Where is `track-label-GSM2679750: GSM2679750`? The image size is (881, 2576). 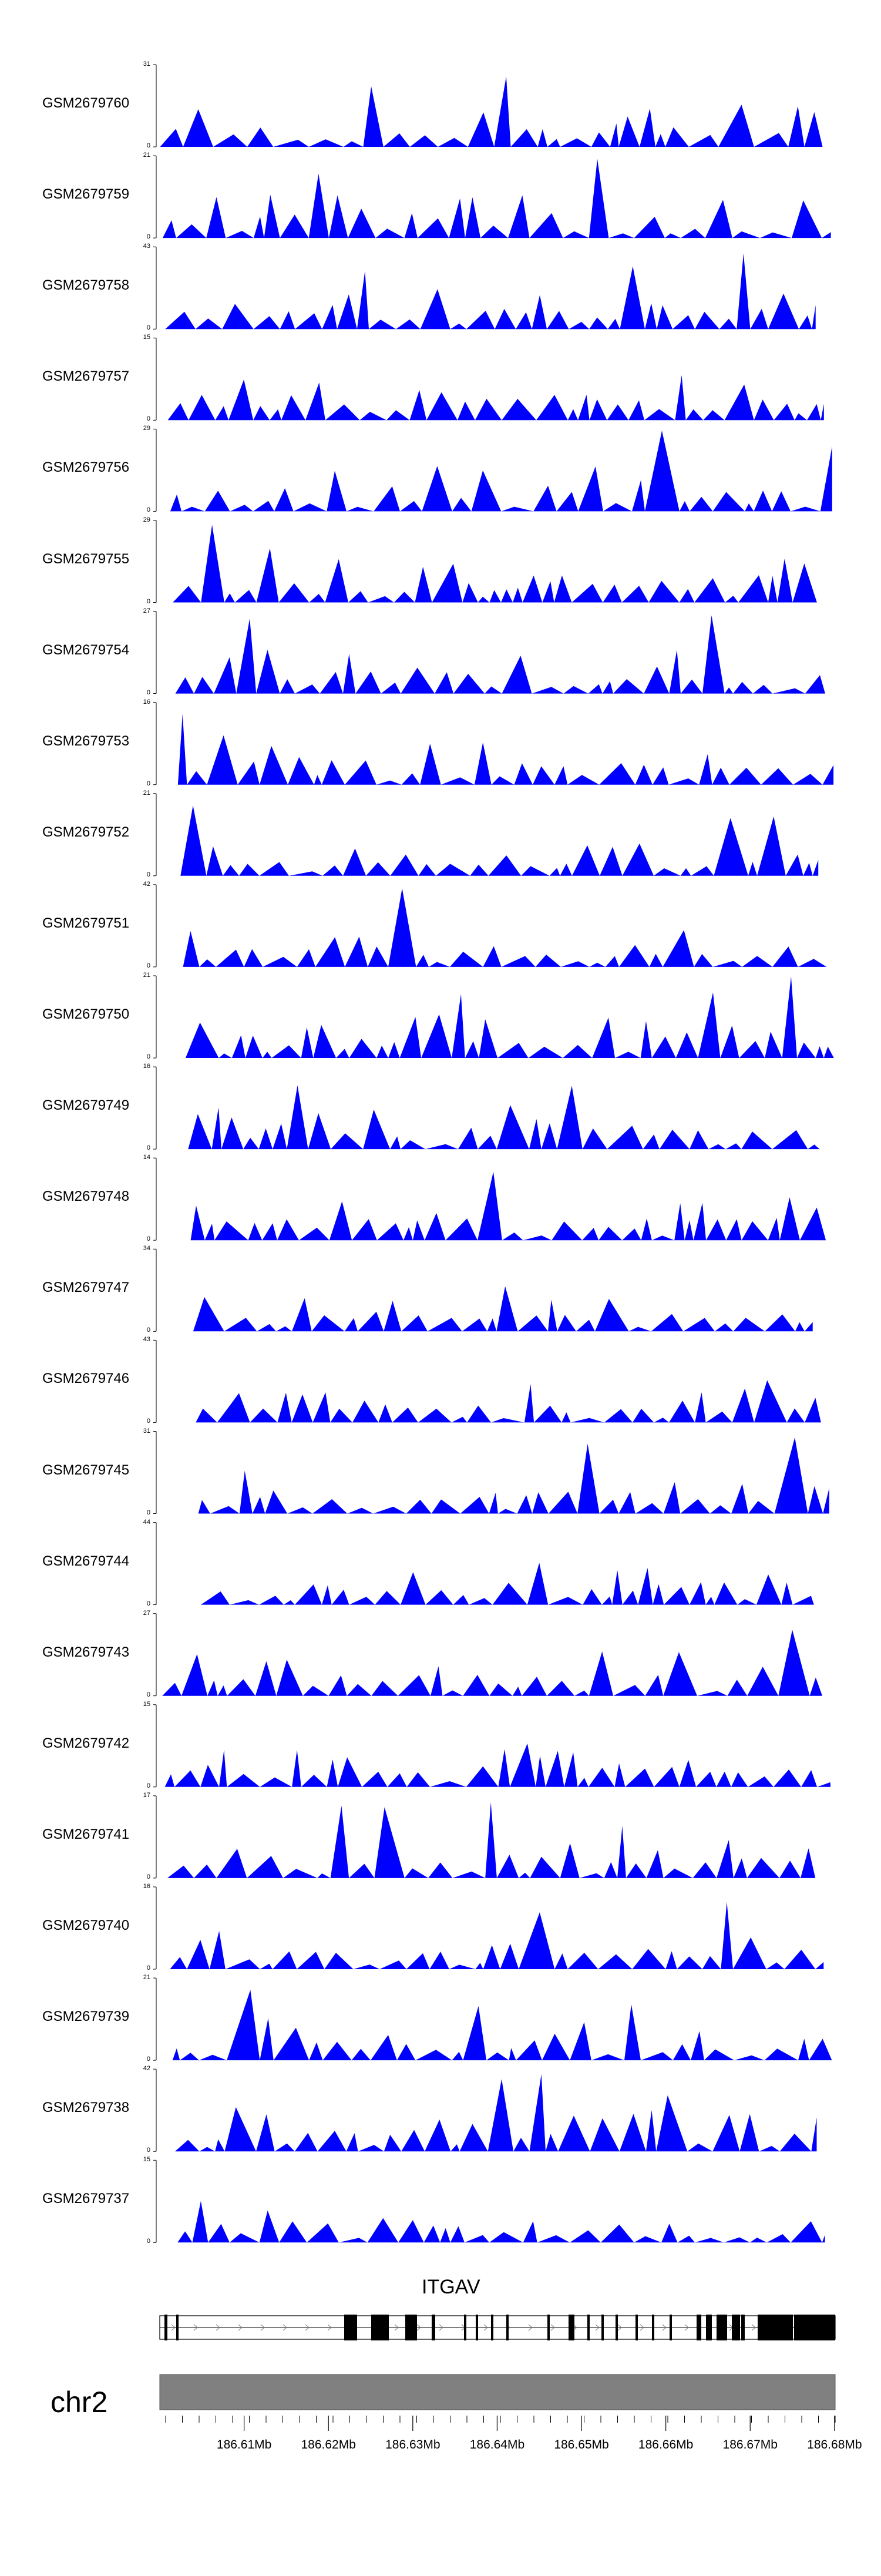
track-label-GSM2679750: GSM2679750 is located at coordinates (86, 1014).